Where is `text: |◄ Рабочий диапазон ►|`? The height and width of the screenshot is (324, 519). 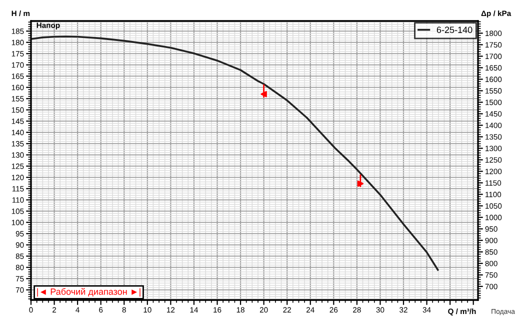
text: |◄ Рабочий диапазон ►| is located at coordinates (88, 292).